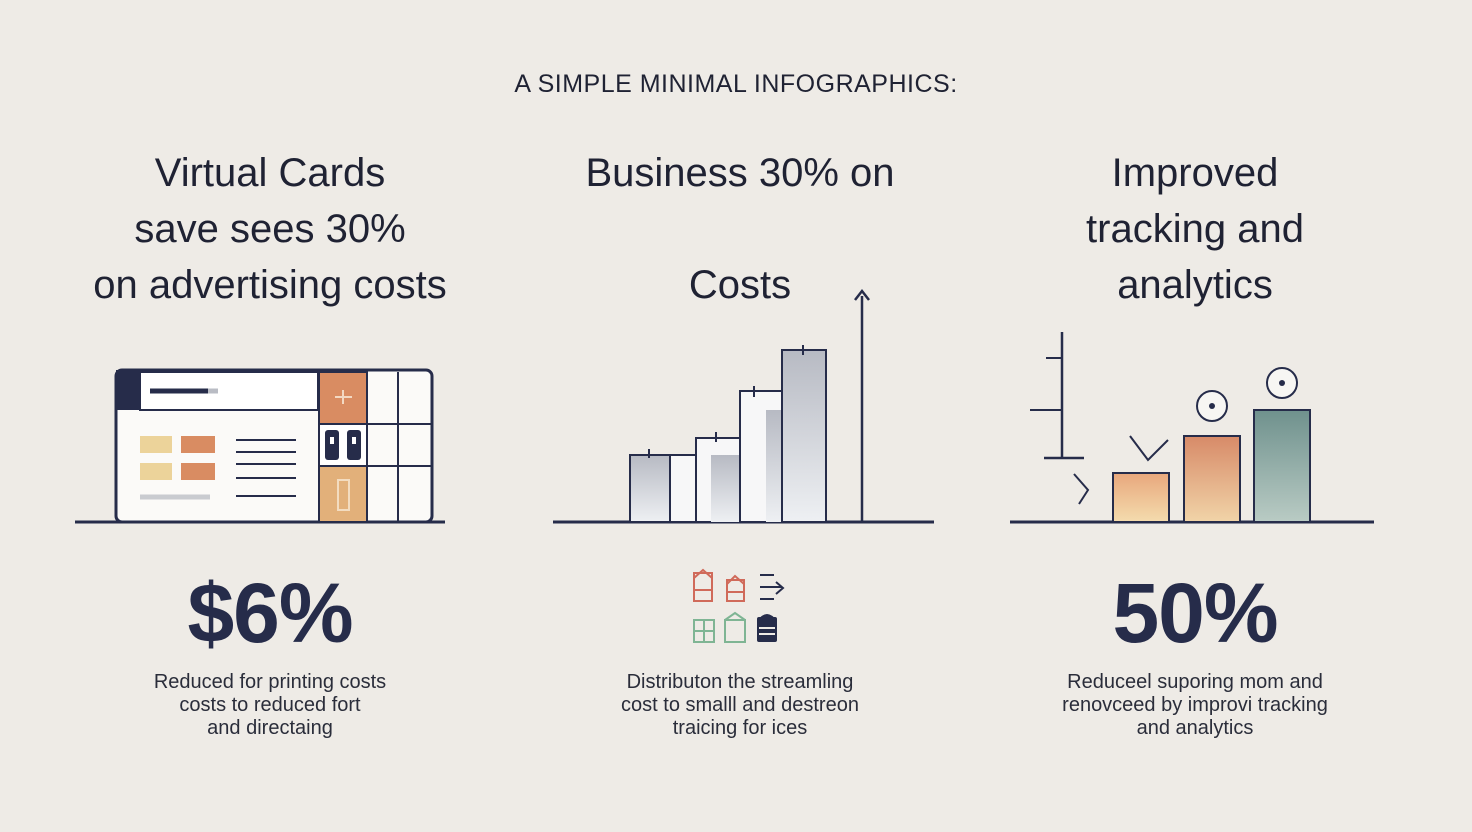 The width and height of the screenshot is (1472, 832). I want to click on stat-value: $6%, so click(270, 613).